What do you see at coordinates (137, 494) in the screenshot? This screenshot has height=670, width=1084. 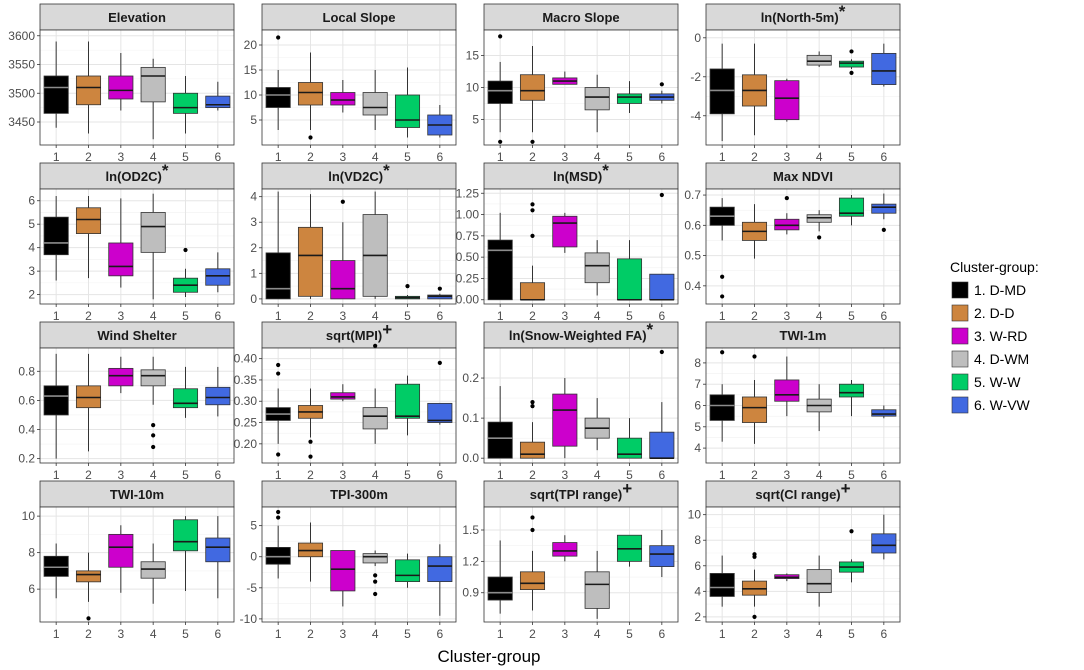 I see `panel-title: TWI-10m` at bounding box center [137, 494].